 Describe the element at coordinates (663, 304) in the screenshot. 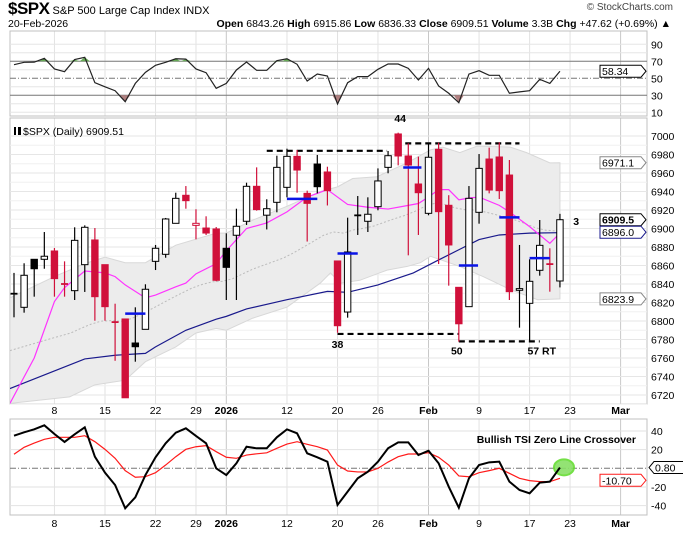

I see `price-tick-label: 6820` at that location.